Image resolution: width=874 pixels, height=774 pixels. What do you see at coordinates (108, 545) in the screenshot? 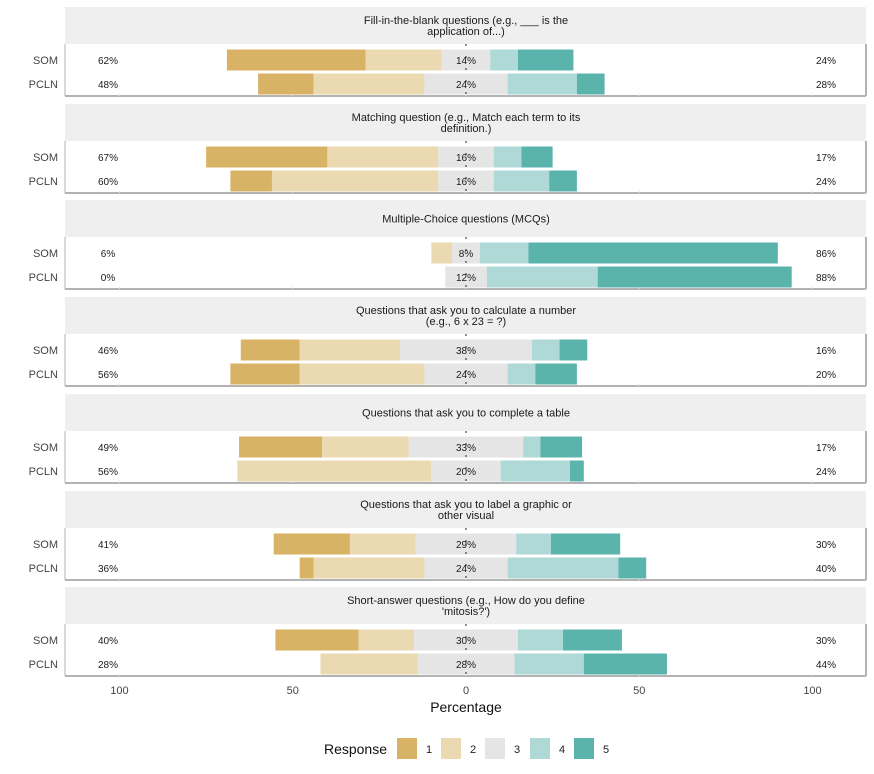
I see `low-percent-label: 41%` at bounding box center [108, 545].